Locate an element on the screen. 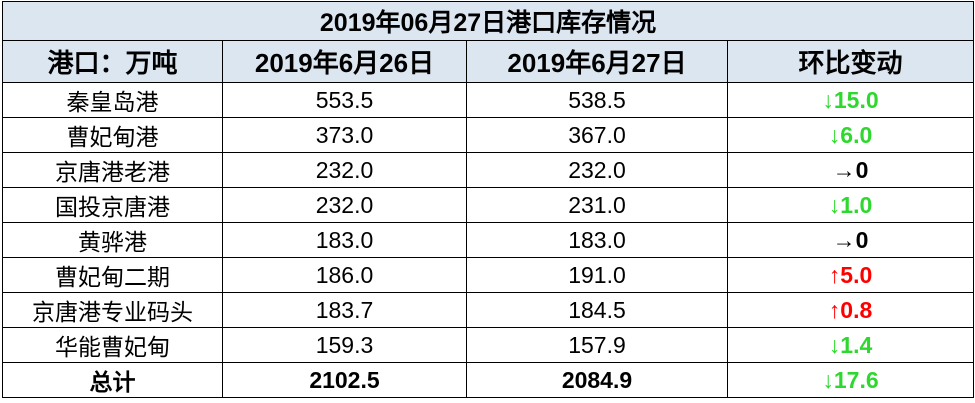 This screenshot has height=403, width=975. cell: 184.5 is located at coordinates (597, 310).